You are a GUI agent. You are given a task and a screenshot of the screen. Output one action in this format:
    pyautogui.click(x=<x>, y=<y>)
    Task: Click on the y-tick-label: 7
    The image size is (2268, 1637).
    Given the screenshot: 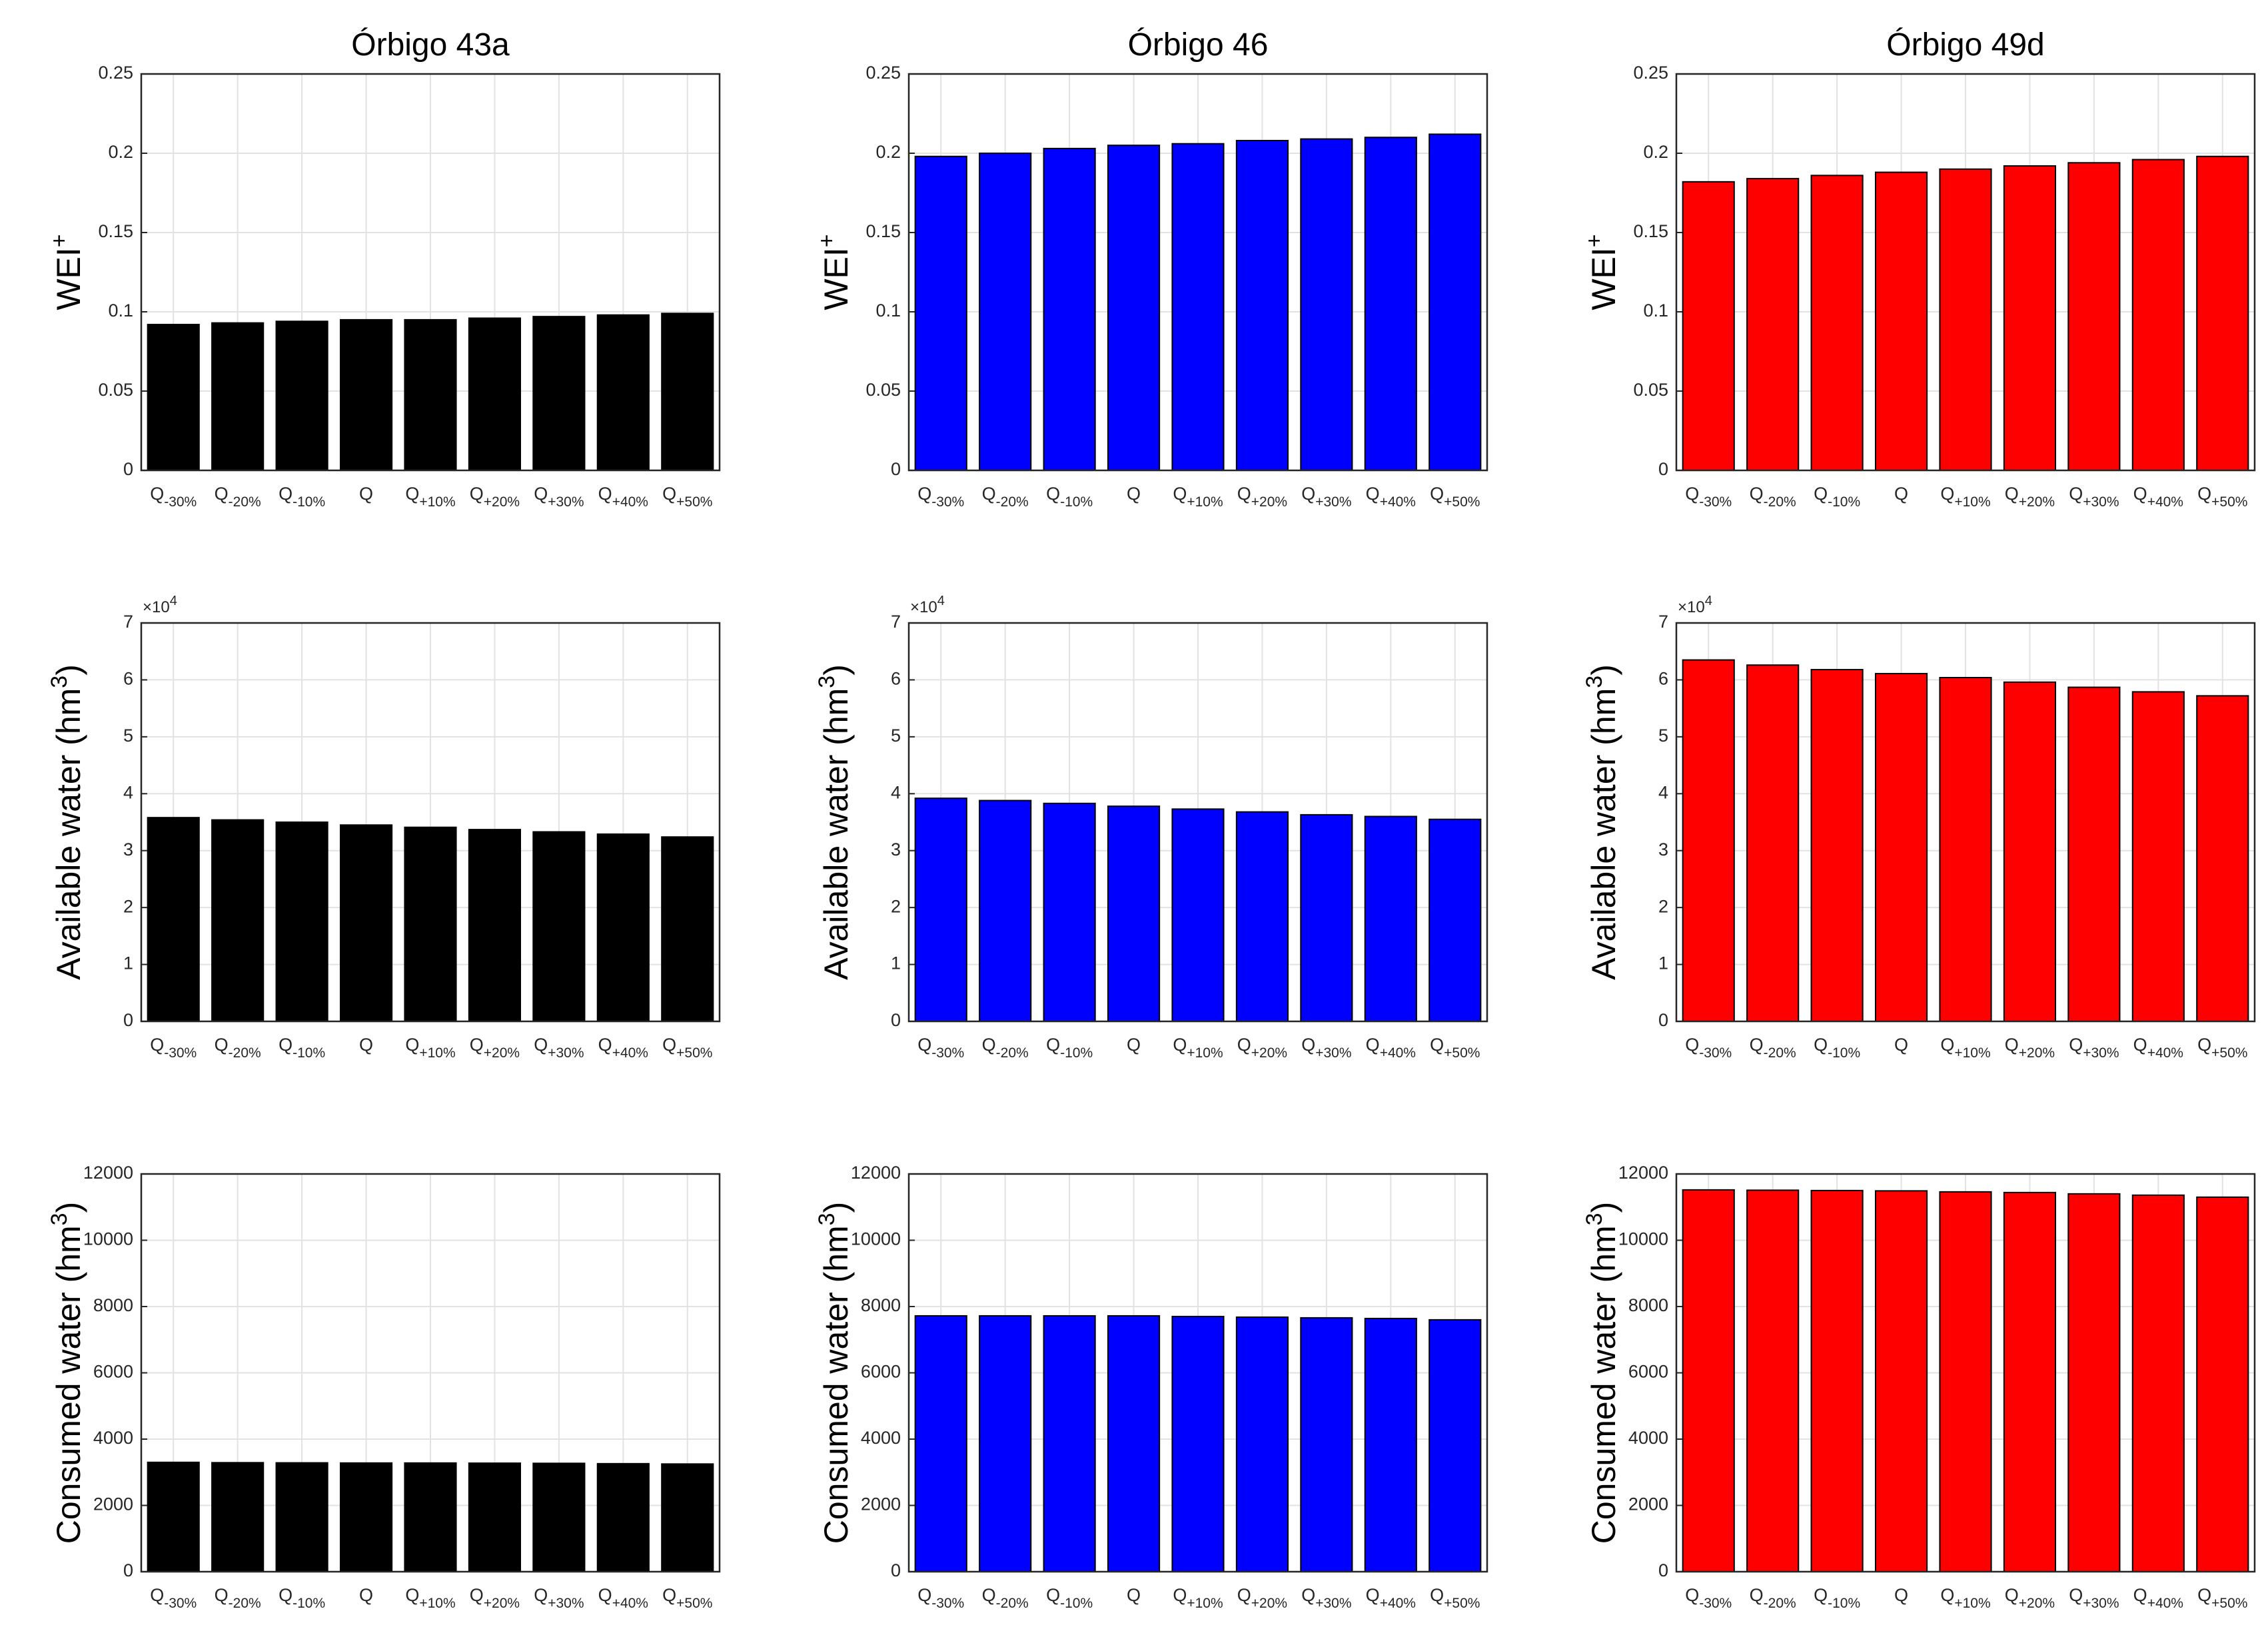 What is the action you would take?
    pyautogui.click(x=1663, y=622)
    